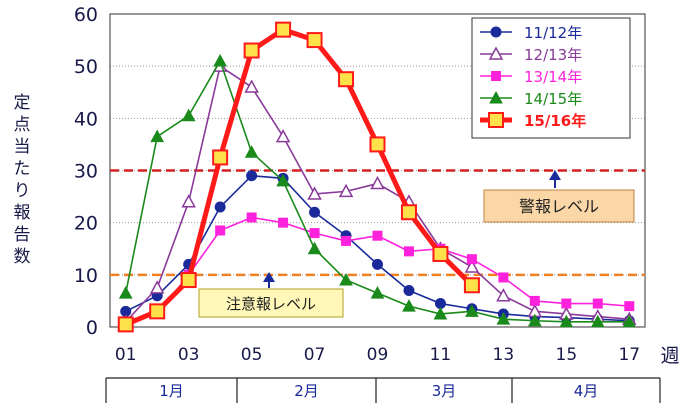  What do you see at coordinates (553, 33) in the screenshot?
I see `legend-label: 11/12年` at bounding box center [553, 33].